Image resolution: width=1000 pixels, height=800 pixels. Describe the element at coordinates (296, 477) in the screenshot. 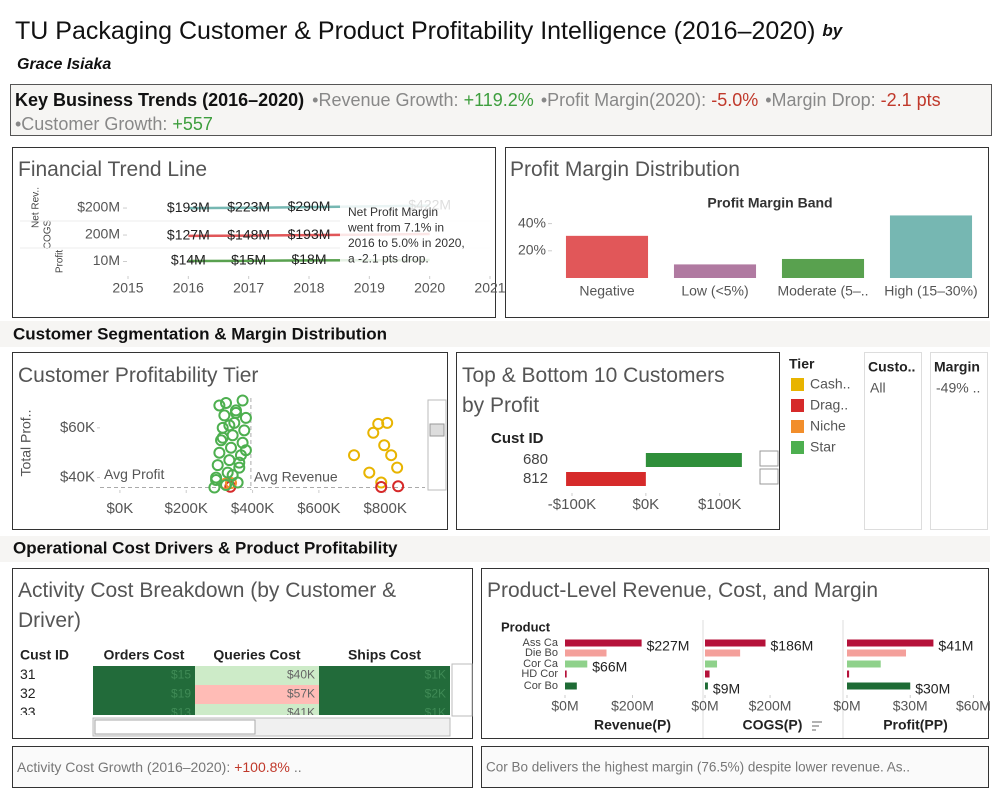

I see `reference-label: Avg Revenue` at that location.